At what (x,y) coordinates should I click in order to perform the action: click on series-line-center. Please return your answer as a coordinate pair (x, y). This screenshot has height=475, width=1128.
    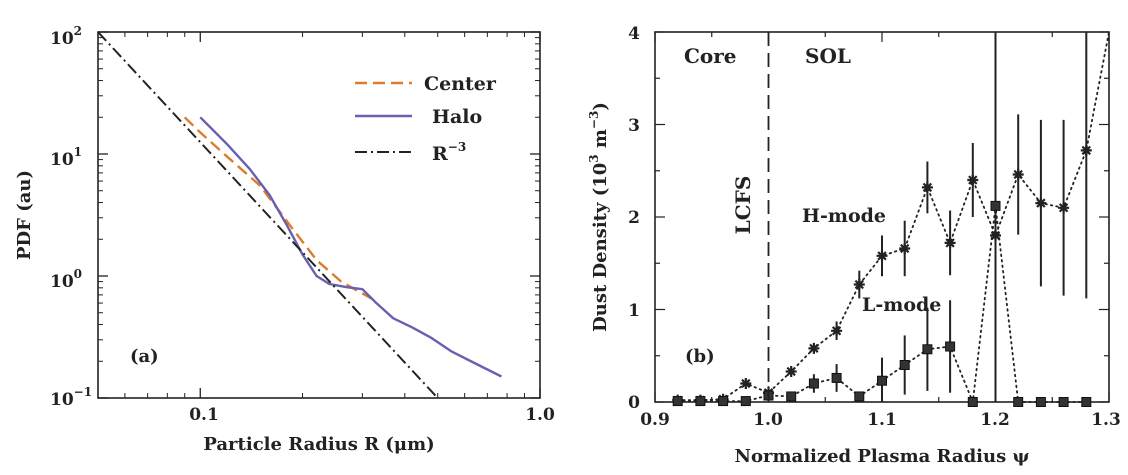
    Looking at the image, I should click on (280, 209).